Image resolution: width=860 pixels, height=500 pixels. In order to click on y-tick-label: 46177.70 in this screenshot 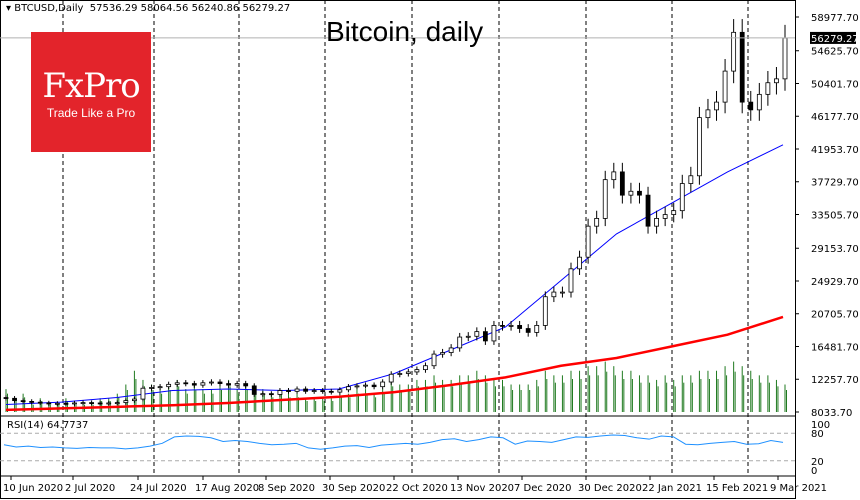, I will do `click(835, 117)`.